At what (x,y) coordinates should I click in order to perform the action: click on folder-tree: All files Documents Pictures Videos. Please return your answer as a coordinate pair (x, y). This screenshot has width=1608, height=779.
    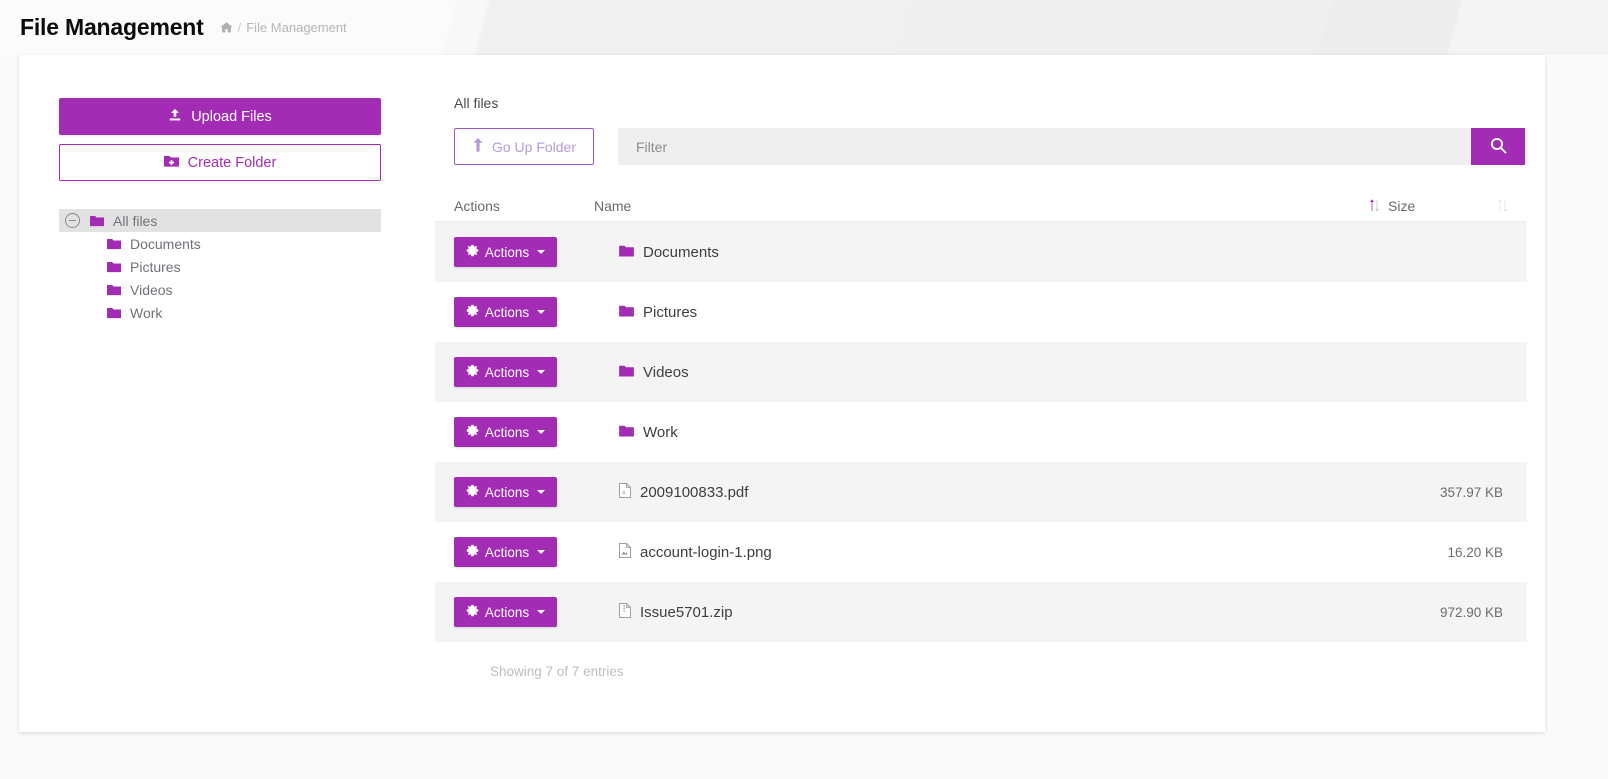
    Looking at the image, I should click on (220, 266).